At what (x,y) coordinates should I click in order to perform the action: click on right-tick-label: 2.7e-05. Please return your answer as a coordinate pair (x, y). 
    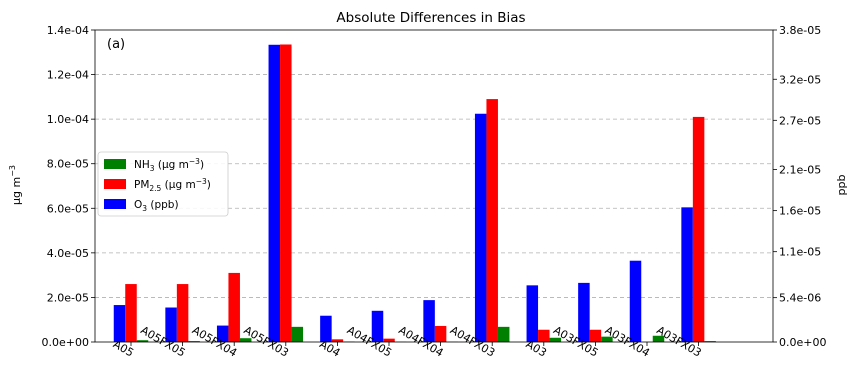
    Looking at the image, I should click on (800, 120).